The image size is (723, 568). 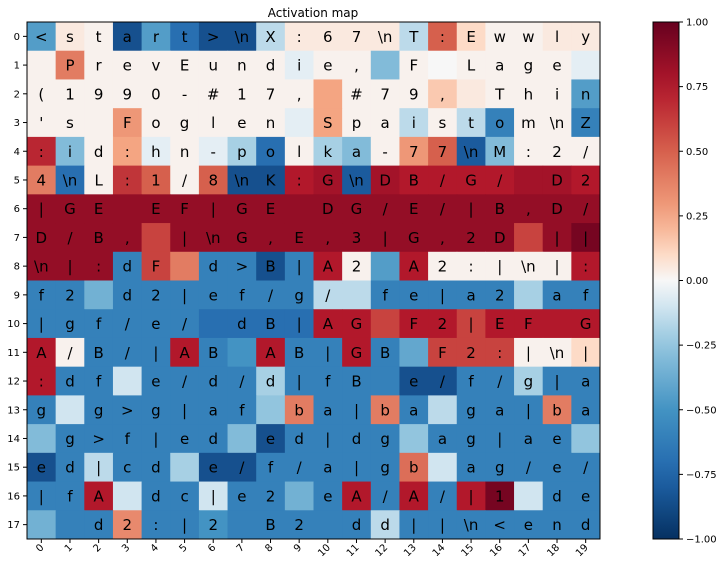 I want to click on cell-token: 2, so click(x=128, y=525).